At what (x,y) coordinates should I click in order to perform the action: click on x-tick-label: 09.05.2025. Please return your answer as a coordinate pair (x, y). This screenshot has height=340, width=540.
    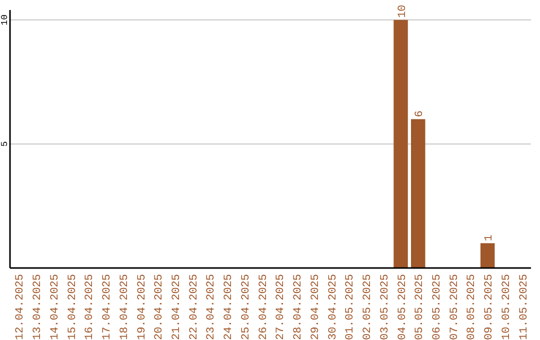
    Looking at the image, I should click on (490, 307).